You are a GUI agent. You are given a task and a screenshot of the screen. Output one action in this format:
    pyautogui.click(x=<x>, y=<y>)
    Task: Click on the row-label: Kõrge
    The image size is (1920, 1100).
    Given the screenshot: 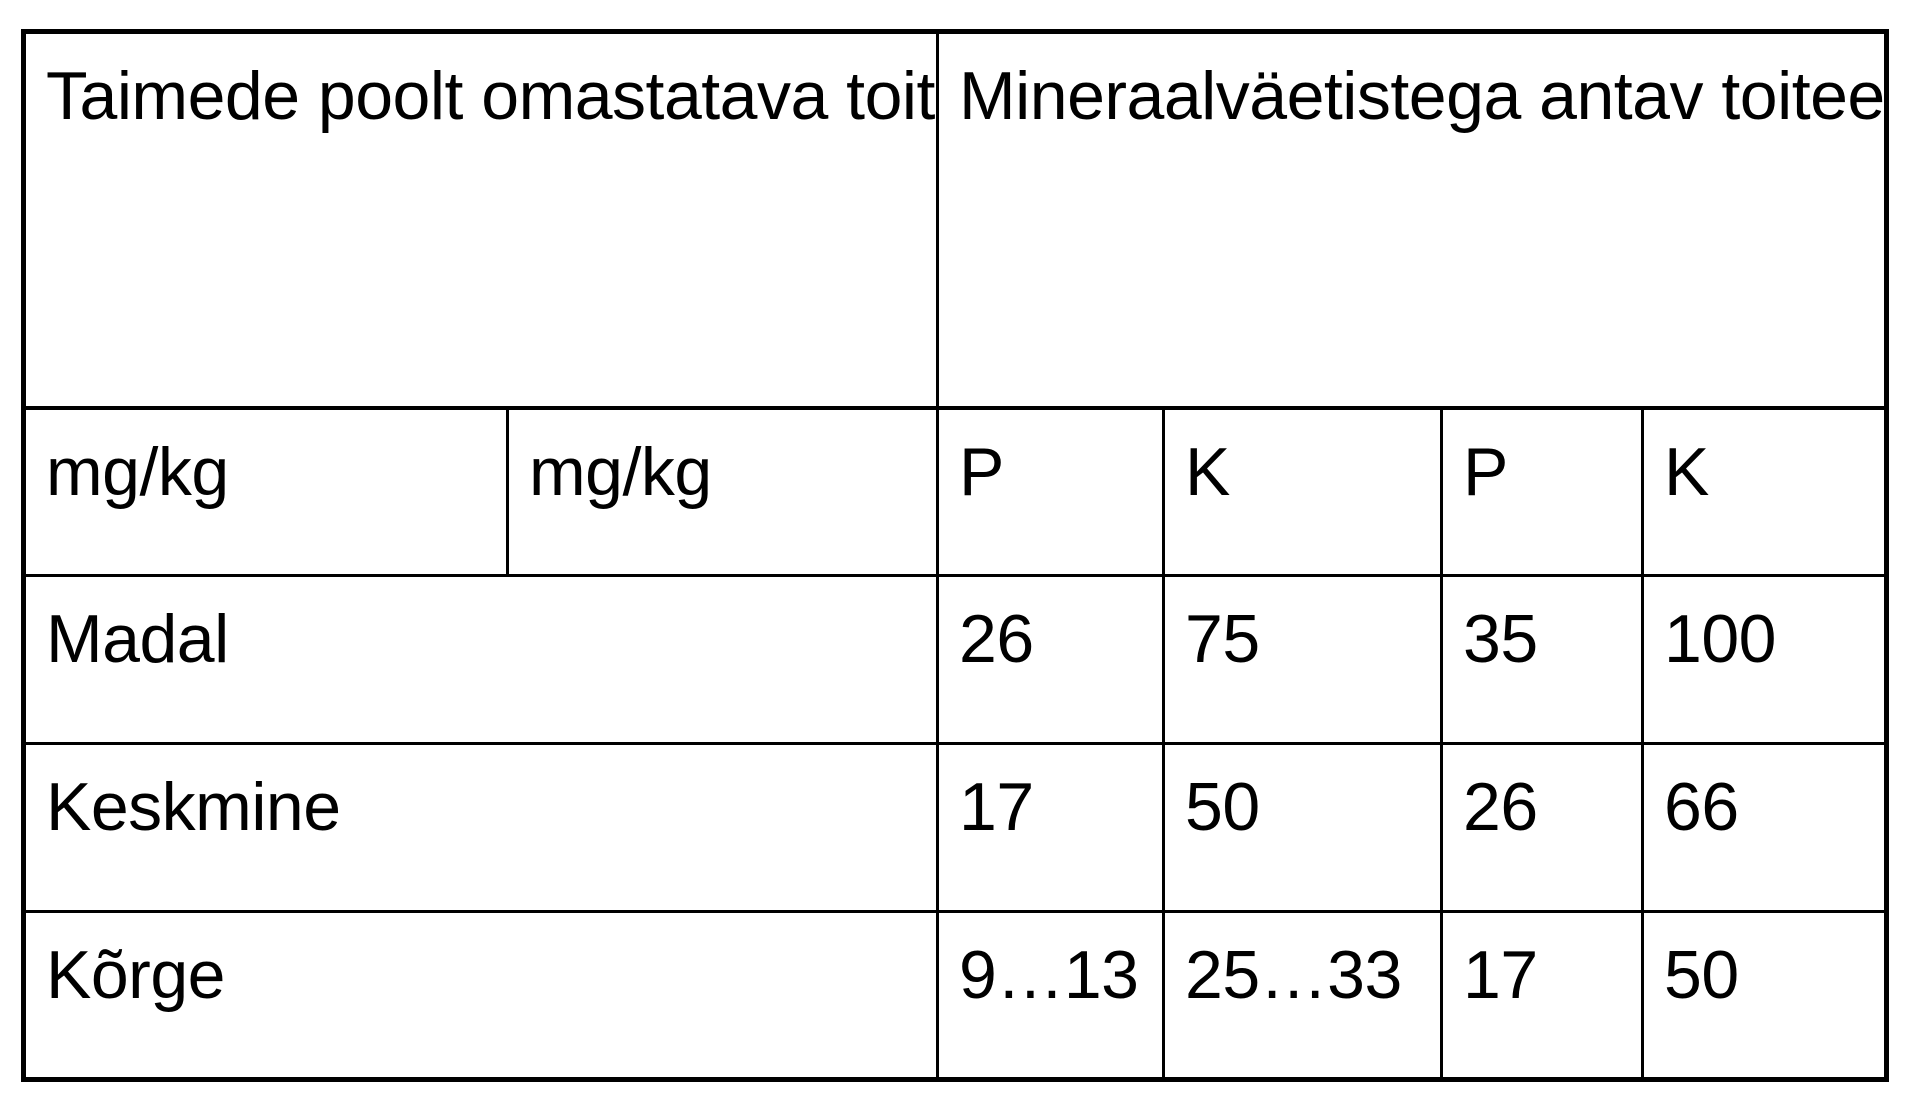 What is the action you would take?
    pyautogui.click(x=480, y=995)
    